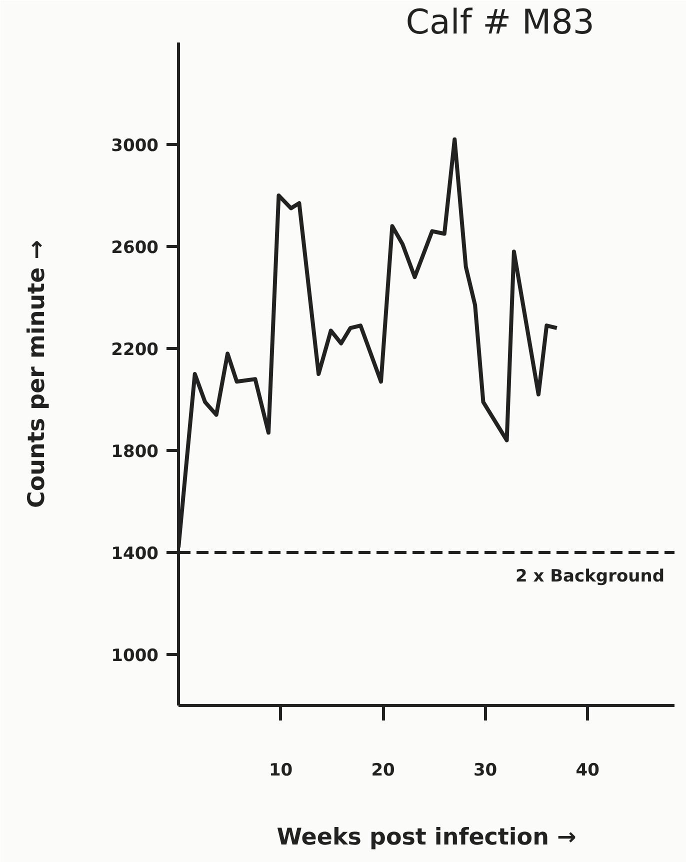 Image resolution: width=686 pixels, height=862 pixels. What do you see at coordinates (135, 146) in the screenshot?
I see `y-tick-label: 3000` at bounding box center [135, 146].